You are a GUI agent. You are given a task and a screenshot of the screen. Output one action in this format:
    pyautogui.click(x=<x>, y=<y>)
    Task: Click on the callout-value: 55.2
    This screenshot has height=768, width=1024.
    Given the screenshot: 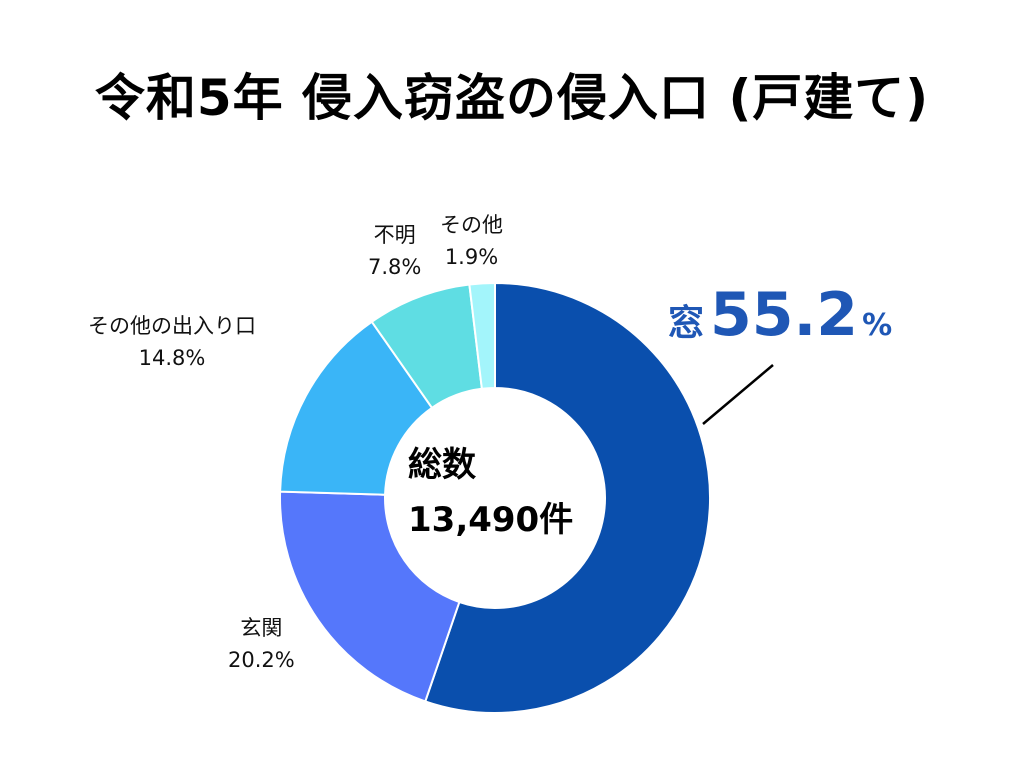 What is the action you would take?
    pyautogui.click(x=784, y=315)
    